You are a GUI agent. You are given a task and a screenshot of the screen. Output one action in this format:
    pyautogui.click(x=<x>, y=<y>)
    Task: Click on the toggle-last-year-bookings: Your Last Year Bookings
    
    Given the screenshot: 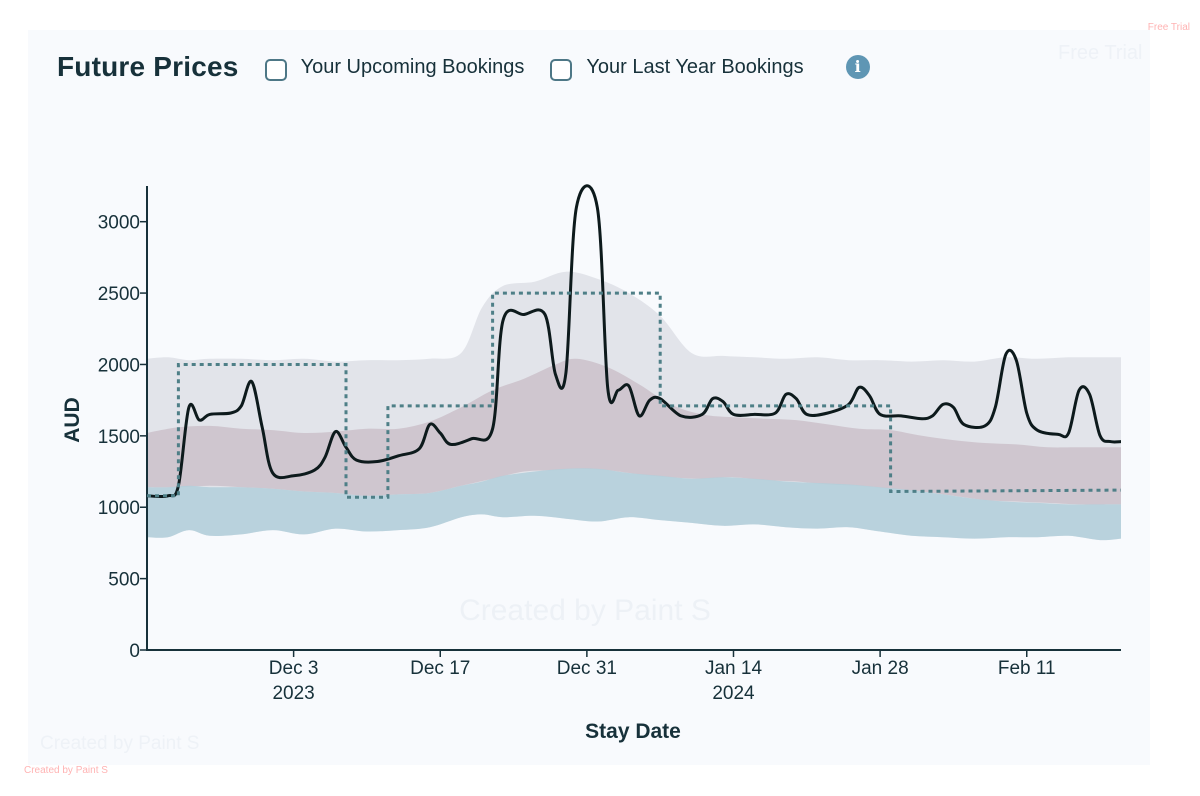 What is the action you would take?
    pyautogui.click(x=677, y=67)
    